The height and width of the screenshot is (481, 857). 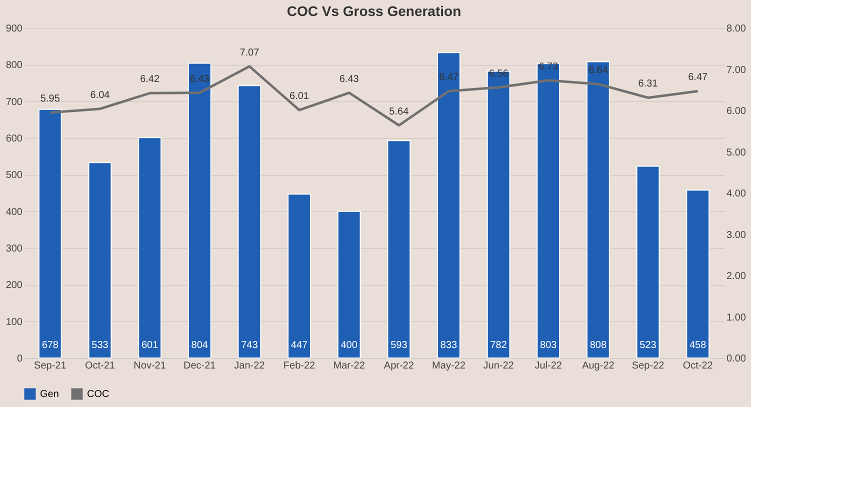 What do you see at coordinates (736, 235) in the screenshot?
I see `y2-tick-label: 3.00` at bounding box center [736, 235].